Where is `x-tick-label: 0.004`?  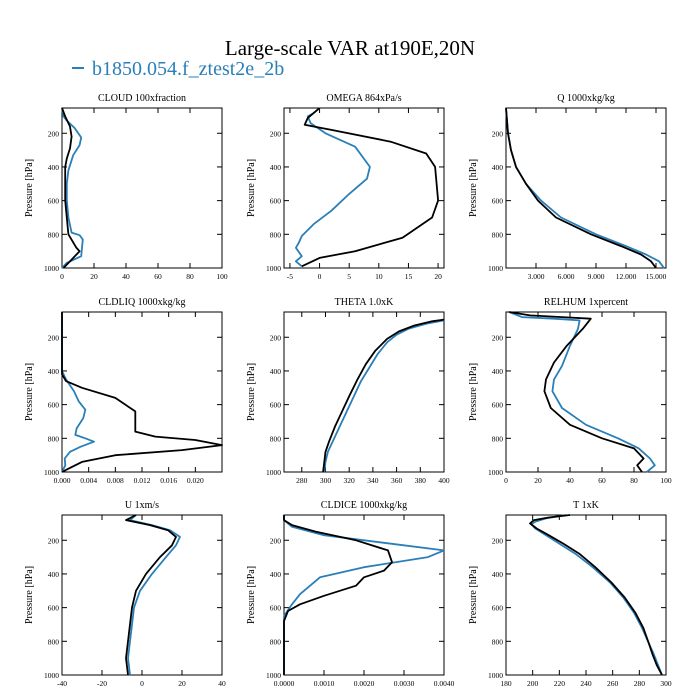 x-tick-label: 0.004 is located at coordinates (88, 480).